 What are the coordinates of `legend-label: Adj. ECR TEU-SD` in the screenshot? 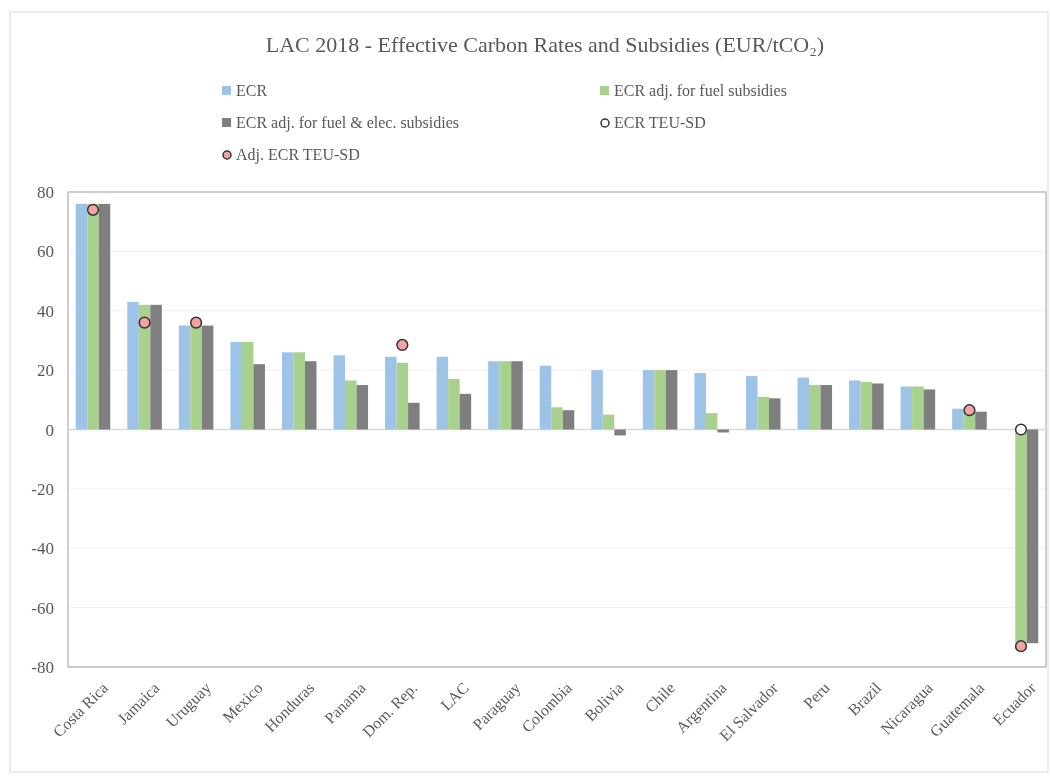 It's located at (298, 155).